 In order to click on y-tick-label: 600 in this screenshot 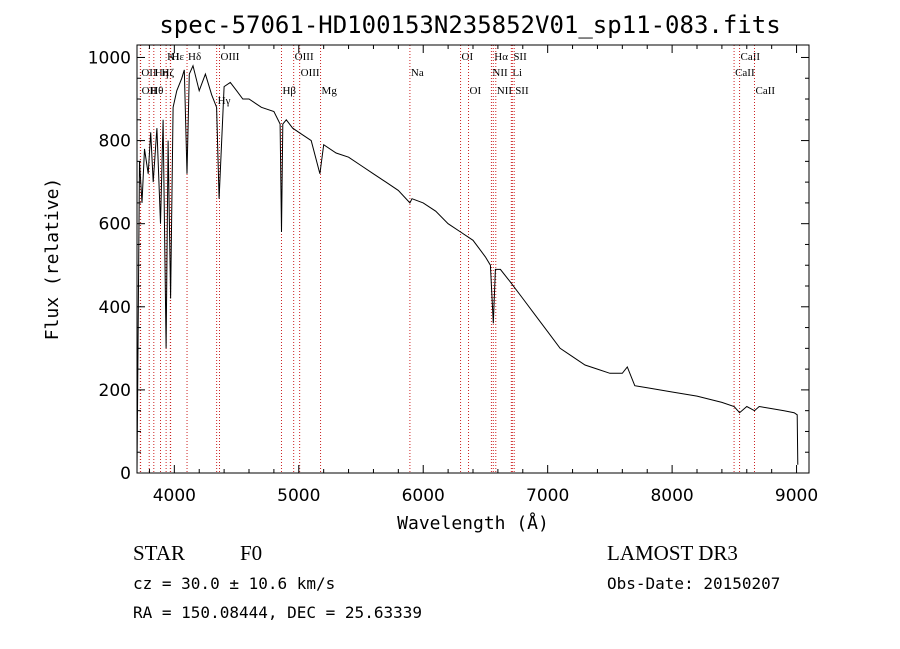, I will do `click(115, 225)`.